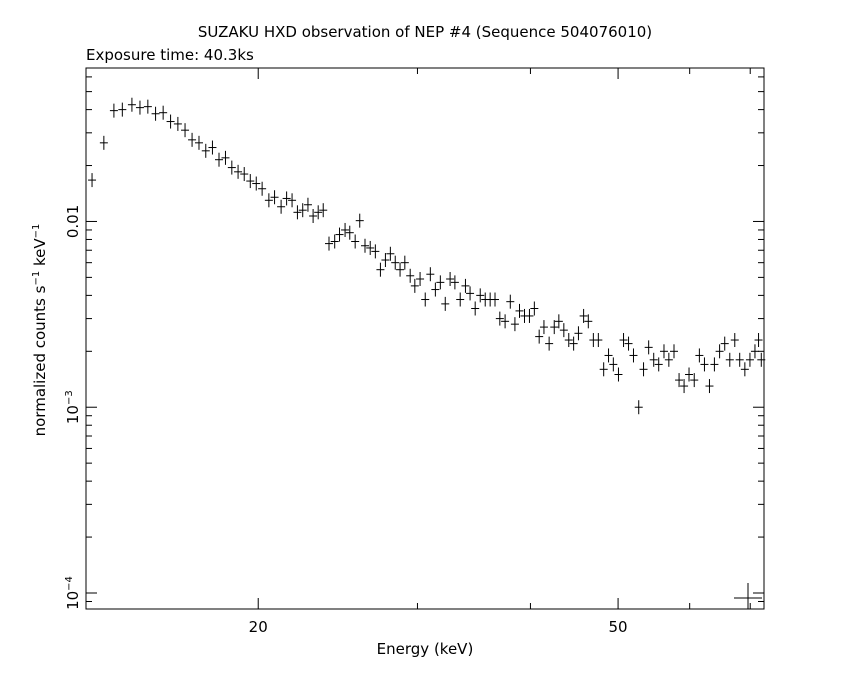  What do you see at coordinates (618, 627) in the screenshot?
I see `x-tick-label: 50` at bounding box center [618, 627].